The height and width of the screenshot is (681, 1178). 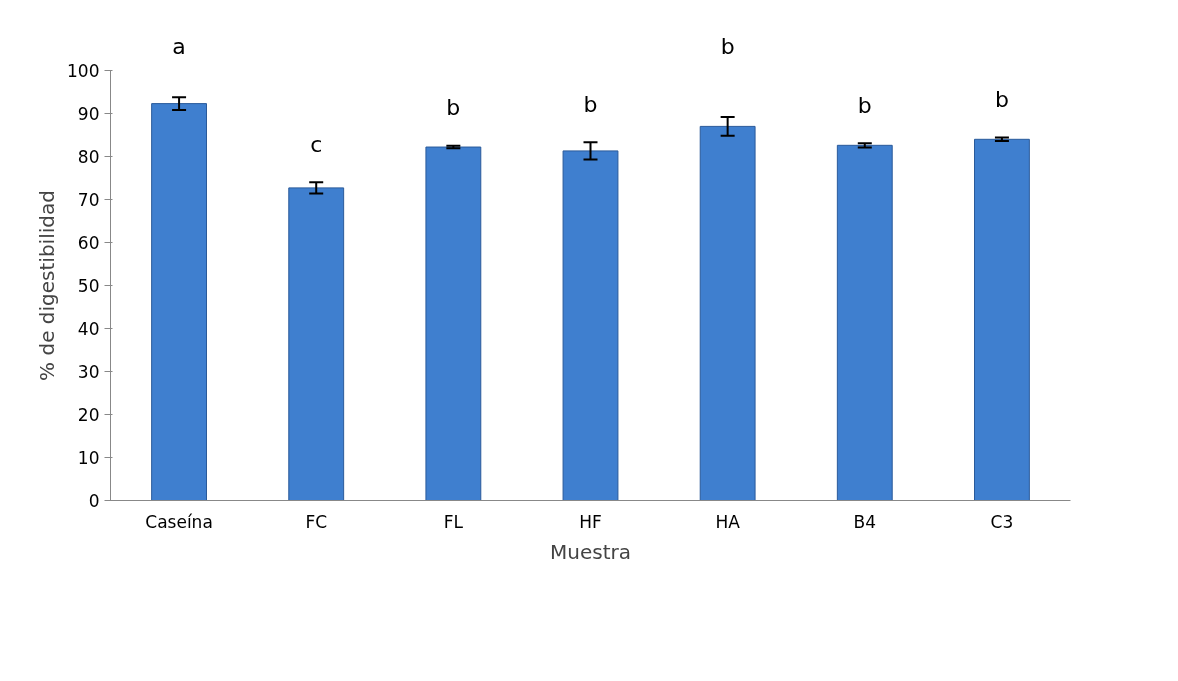 I want to click on x-tick-label: FC, so click(x=316, y=521).